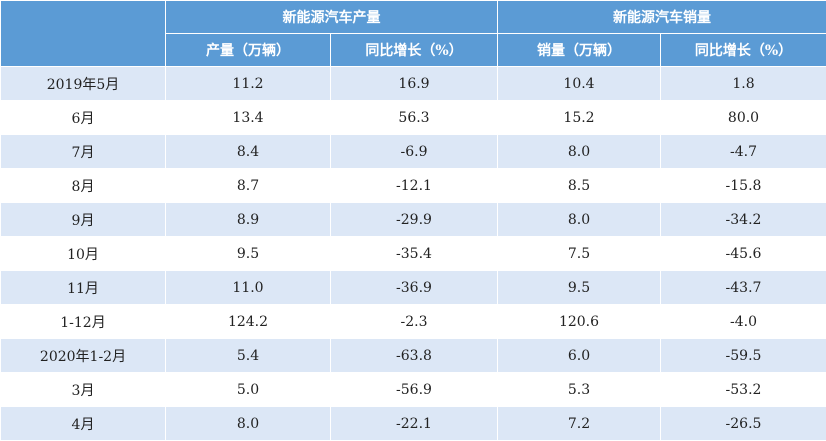 The height and width of the screenshot is (441, 826). I want to click on cell: -36.9, so click(414, 287).